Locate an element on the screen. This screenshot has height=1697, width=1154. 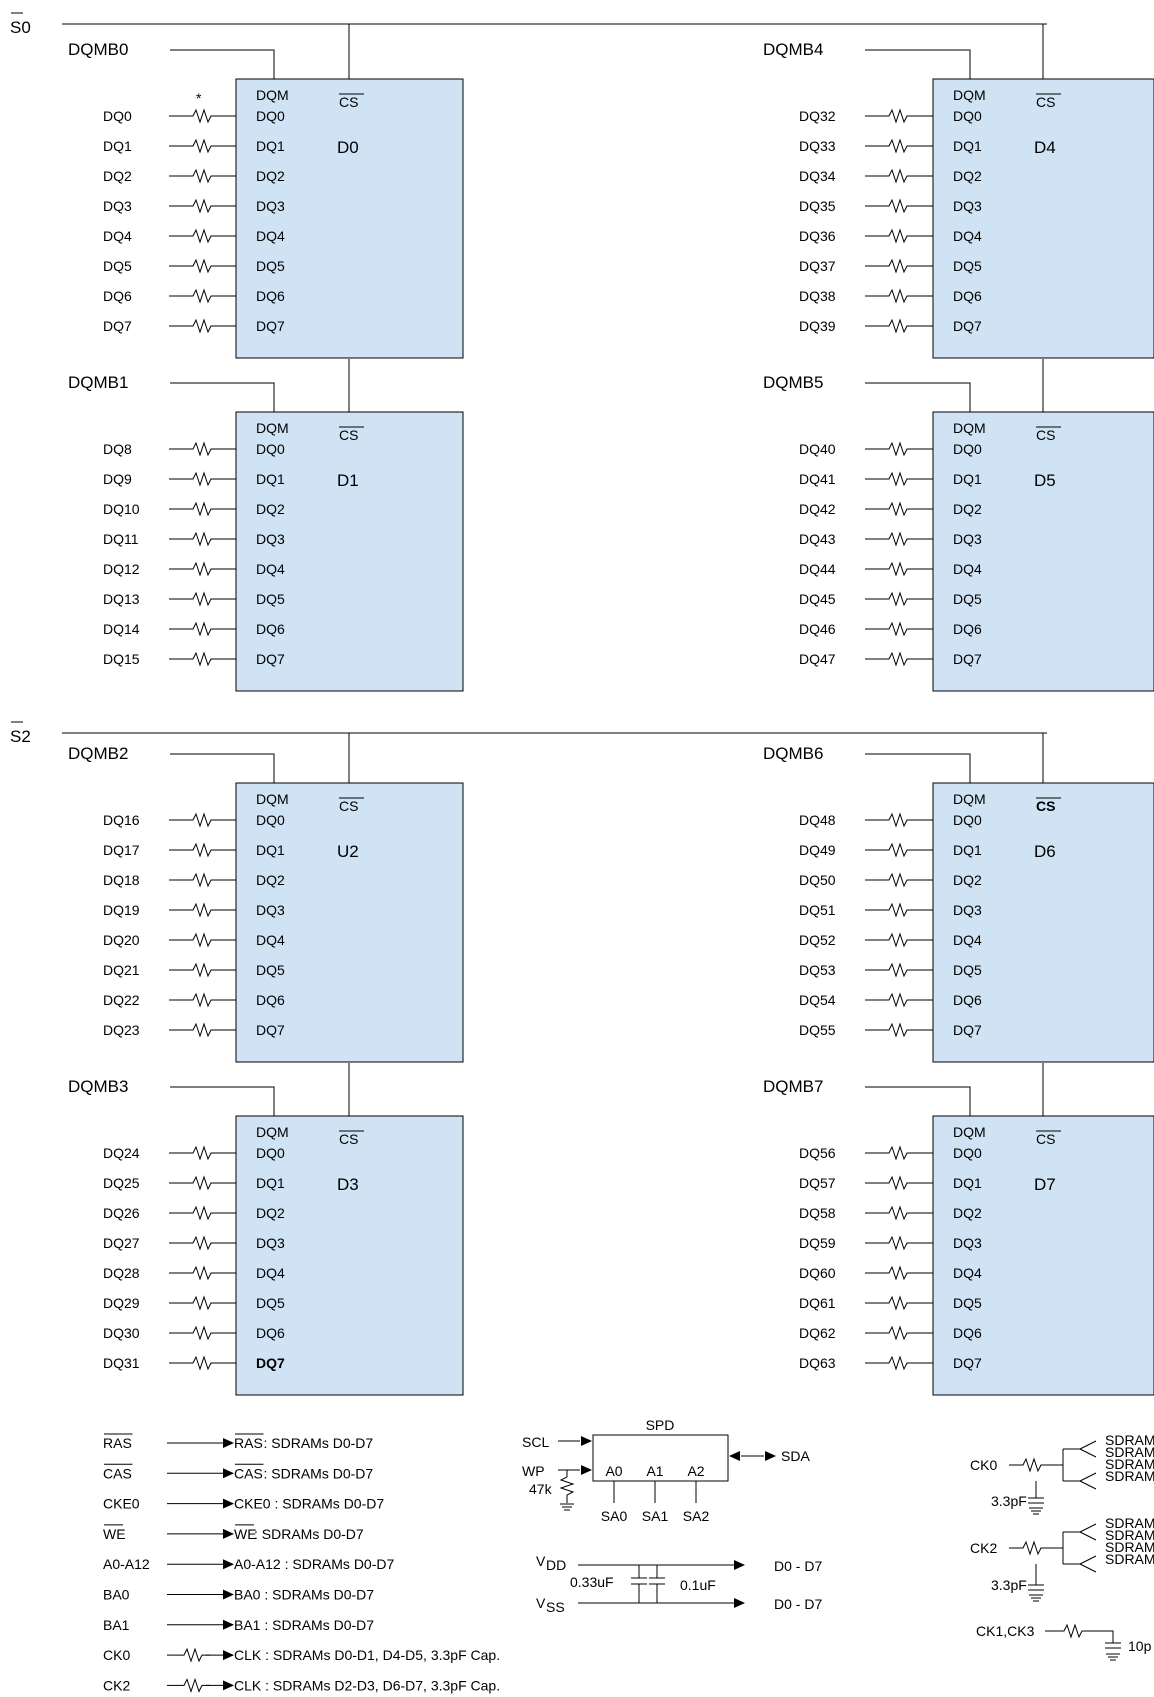
dq-signal-label: DQ6 is located at coordinates (117, 296).